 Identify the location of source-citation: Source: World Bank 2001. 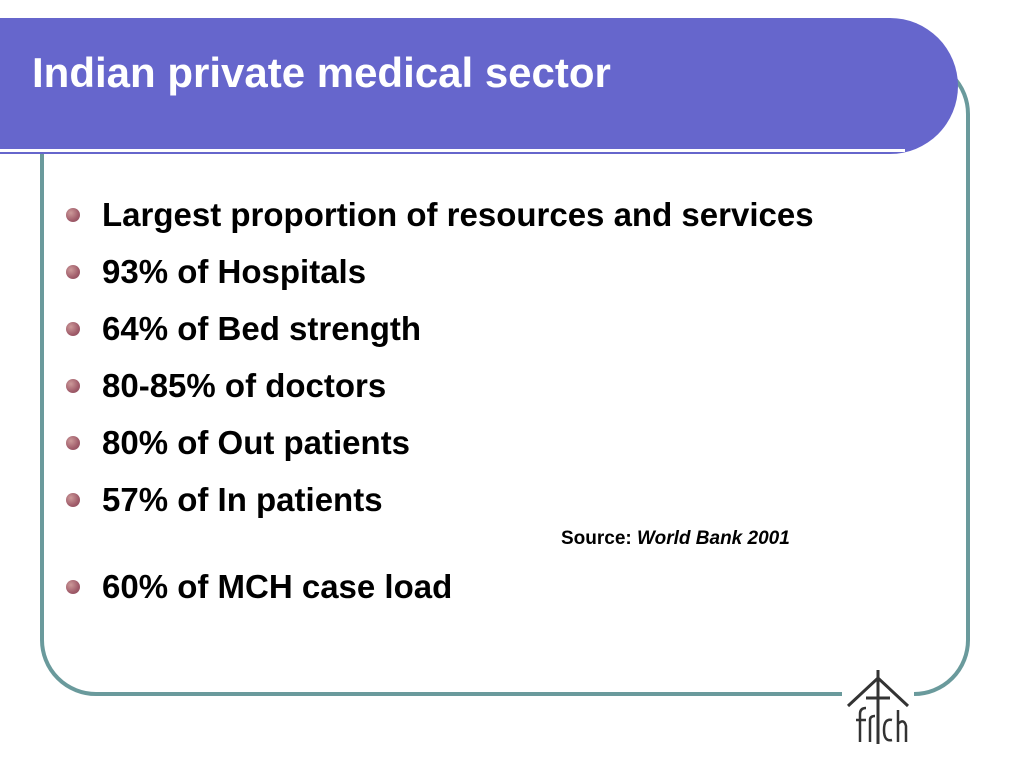
(675, 539).